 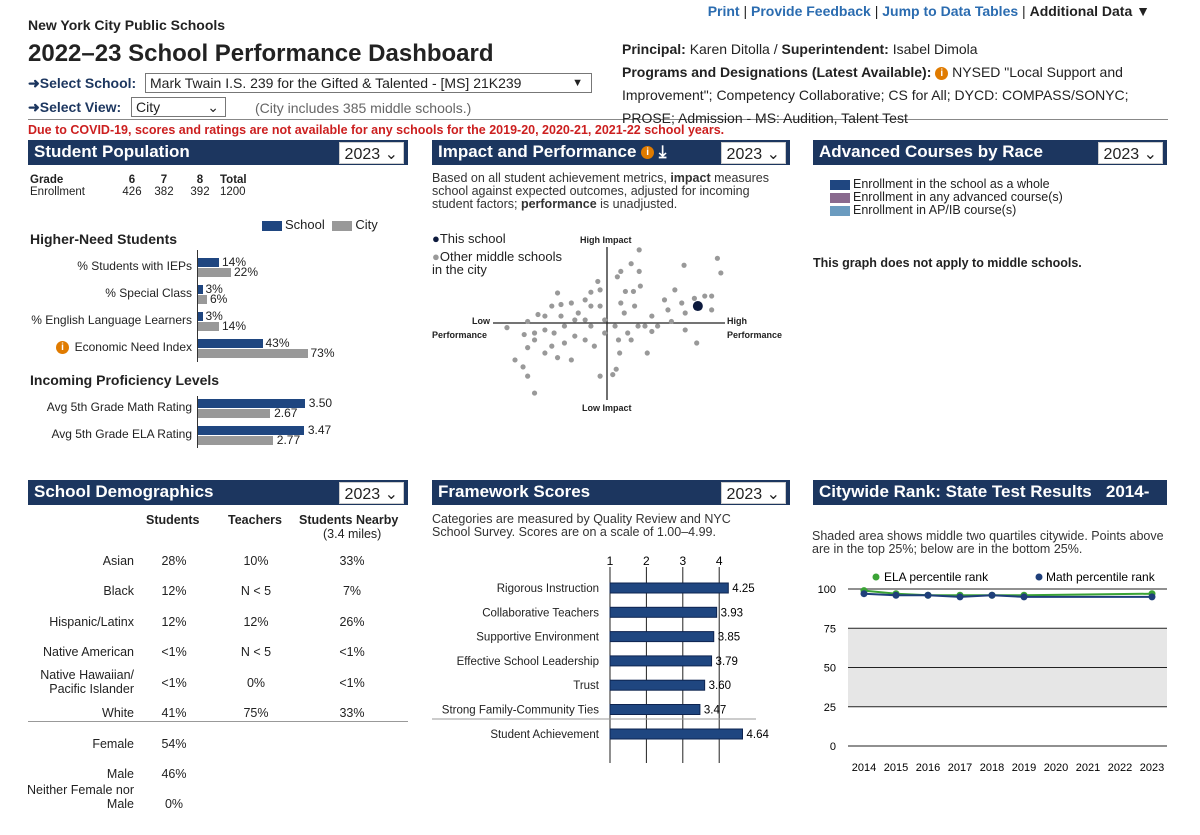 I want to click on jump-data-tables-link: Jump to Data Tables, so click(x=950, y=11).